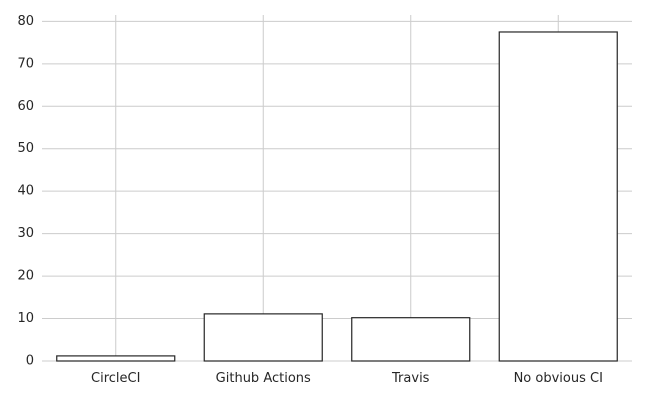  What do you see at coordinates (25, 276) in the screenshot?
I see `y-tick-label: 20` at bounding box center [25, 276].